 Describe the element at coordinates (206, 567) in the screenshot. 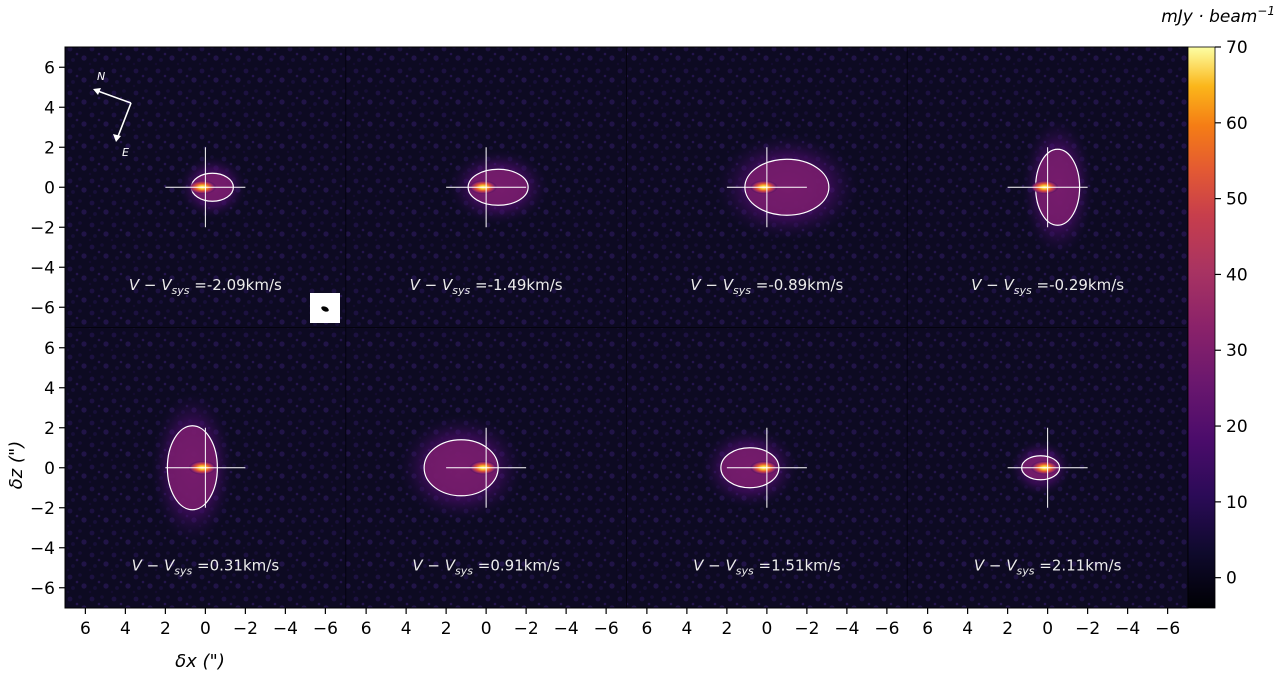

I see `velocity-label: V − Vsys =0.31km/s` at that location.